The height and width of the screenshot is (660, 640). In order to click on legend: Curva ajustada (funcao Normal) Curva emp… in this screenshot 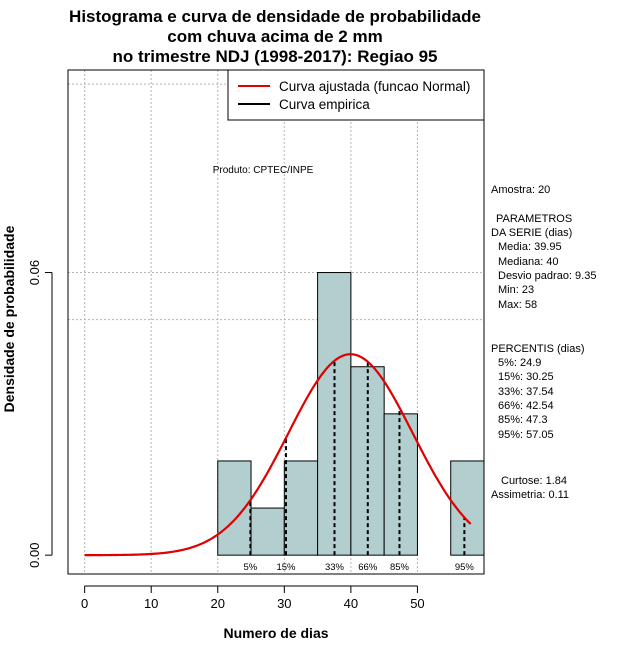, I will do `click(356, 95)`.